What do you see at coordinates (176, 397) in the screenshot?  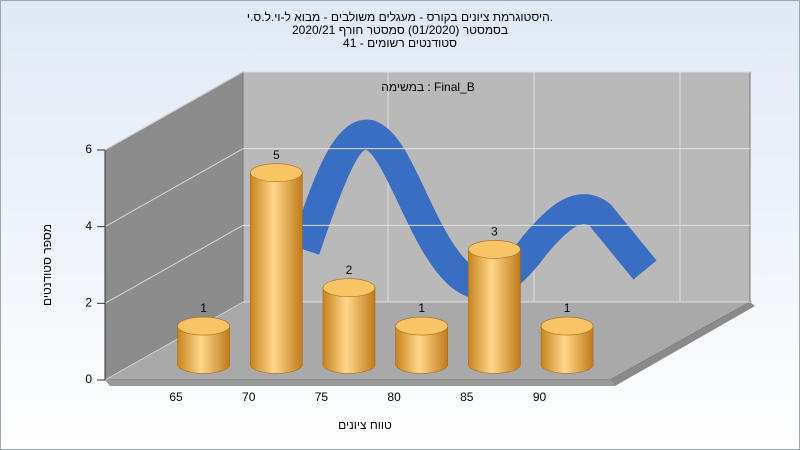 I see `x-tick-label: 65` at bounding box center [176, 397].